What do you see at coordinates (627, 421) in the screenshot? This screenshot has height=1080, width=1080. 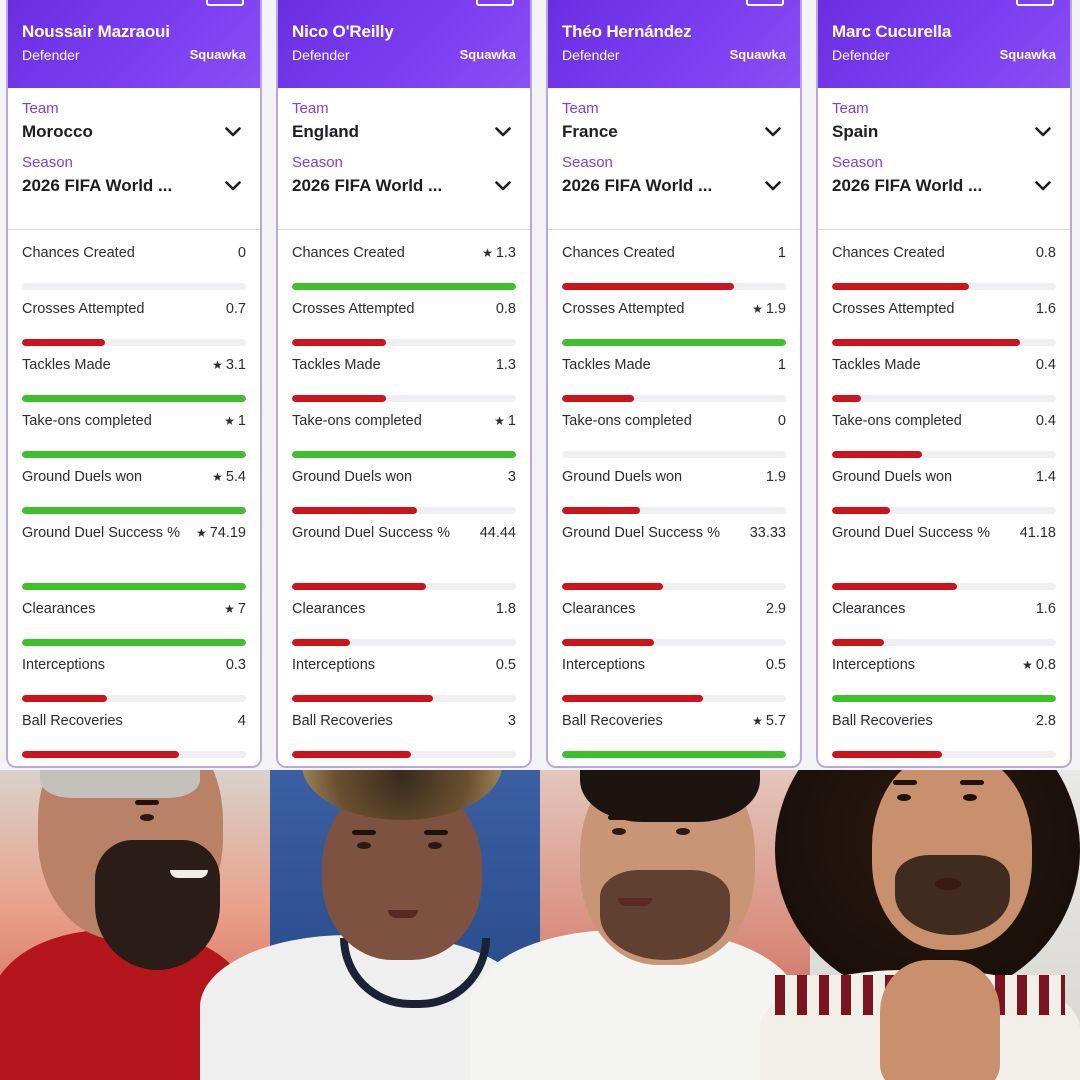 I see `stat-label: Take-ons completed` at bounding box center [627, 421].